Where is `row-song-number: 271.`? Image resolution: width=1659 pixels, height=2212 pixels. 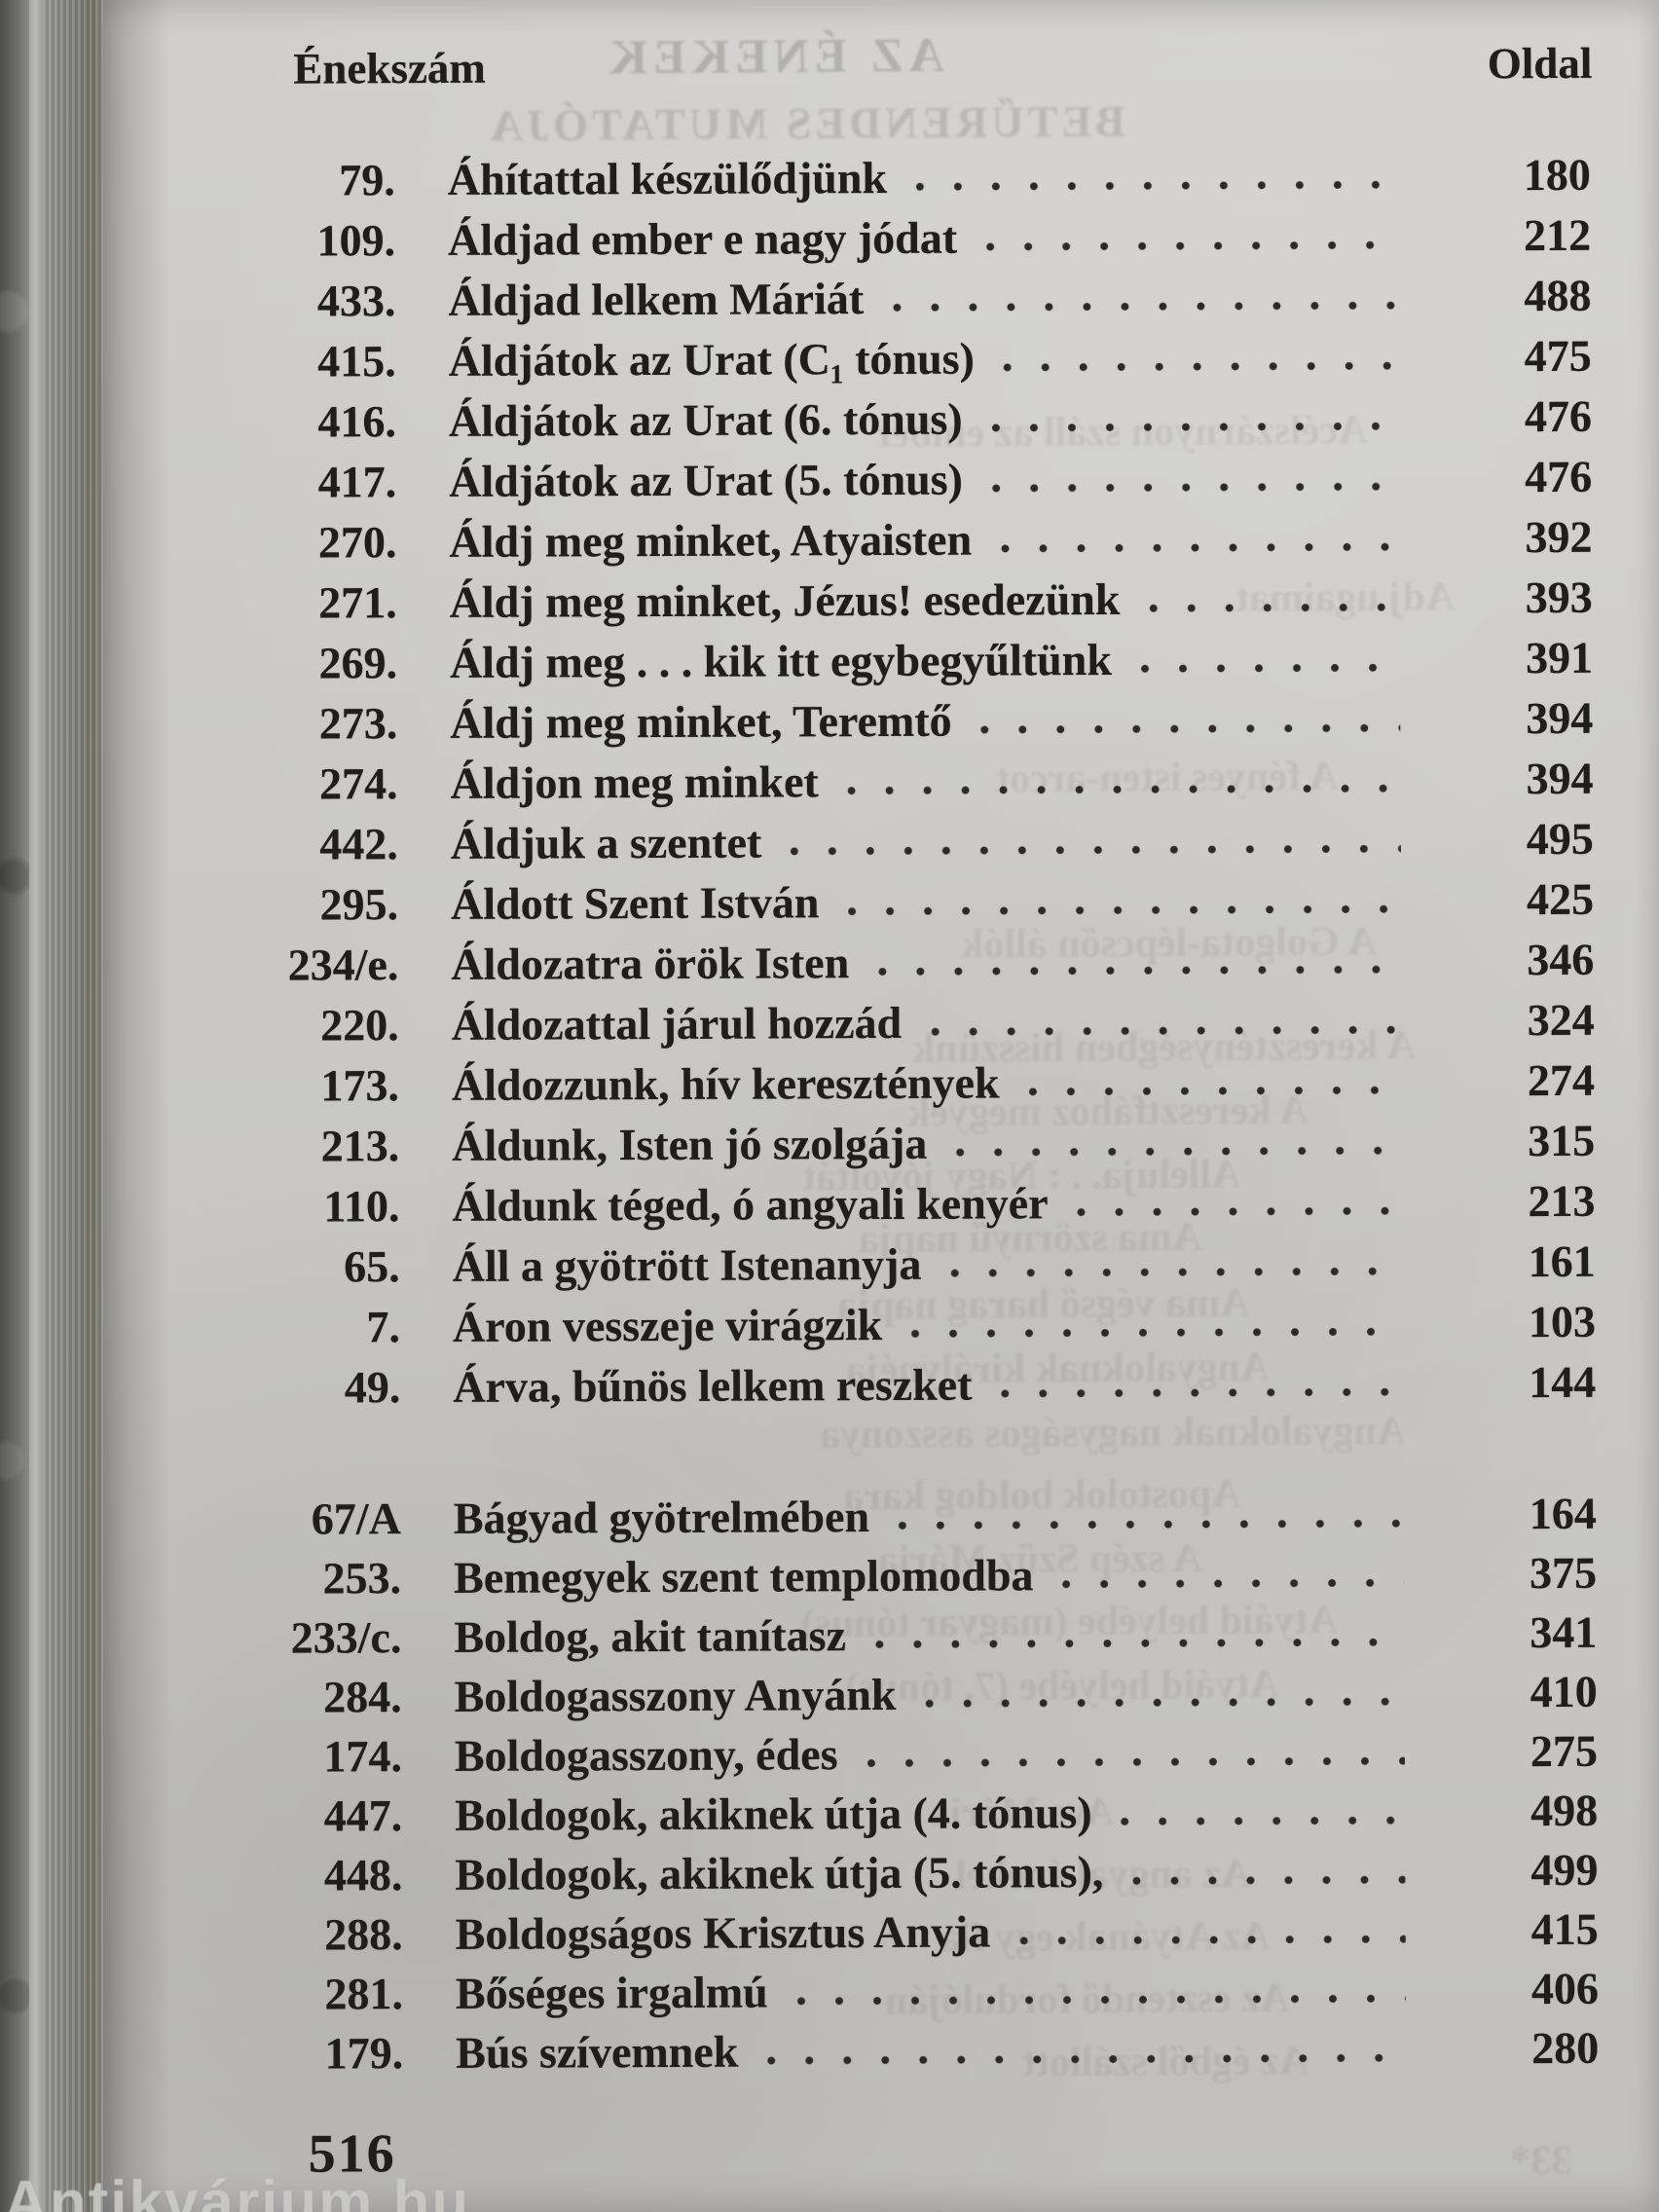 row-song-number: 271. is located at coordinates (357, 602).